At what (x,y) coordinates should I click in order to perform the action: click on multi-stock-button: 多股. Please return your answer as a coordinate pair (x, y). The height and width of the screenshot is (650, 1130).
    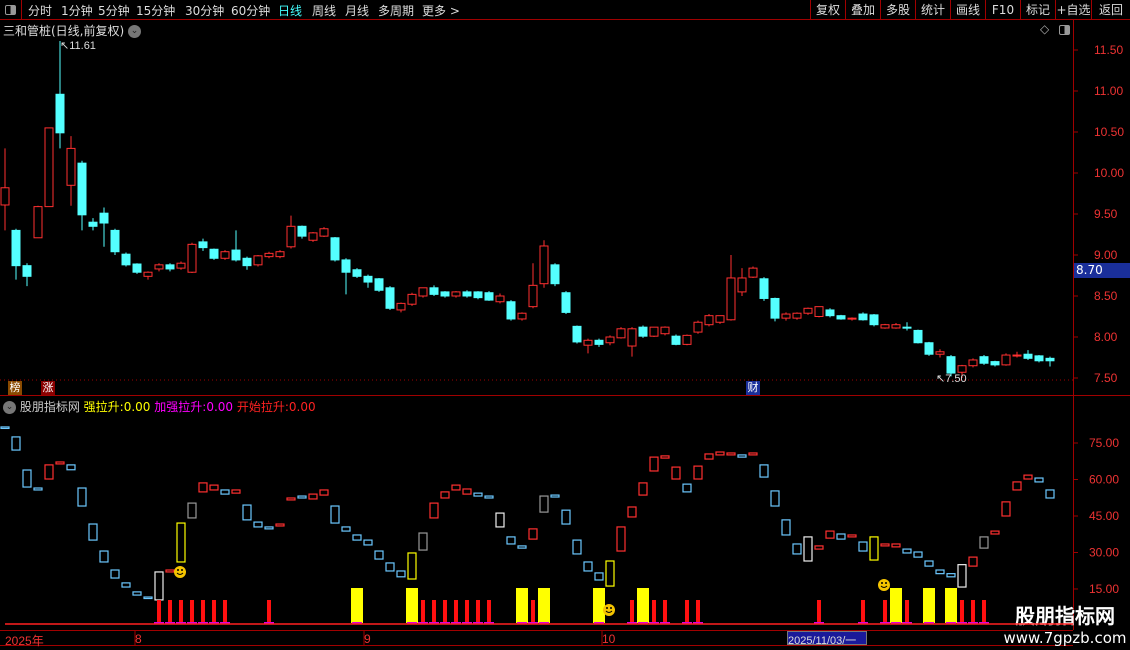
    Looking at the image, I should click on (897, 10).